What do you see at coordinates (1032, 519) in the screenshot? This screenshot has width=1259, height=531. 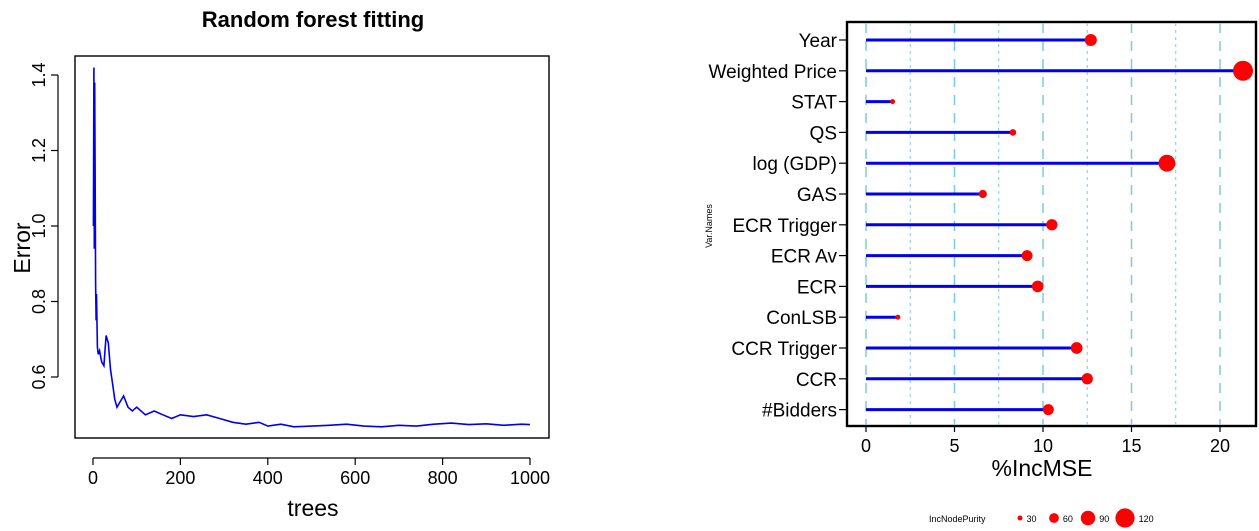 I see `size-legend-label: 30` at bounding box center [1032, 519].